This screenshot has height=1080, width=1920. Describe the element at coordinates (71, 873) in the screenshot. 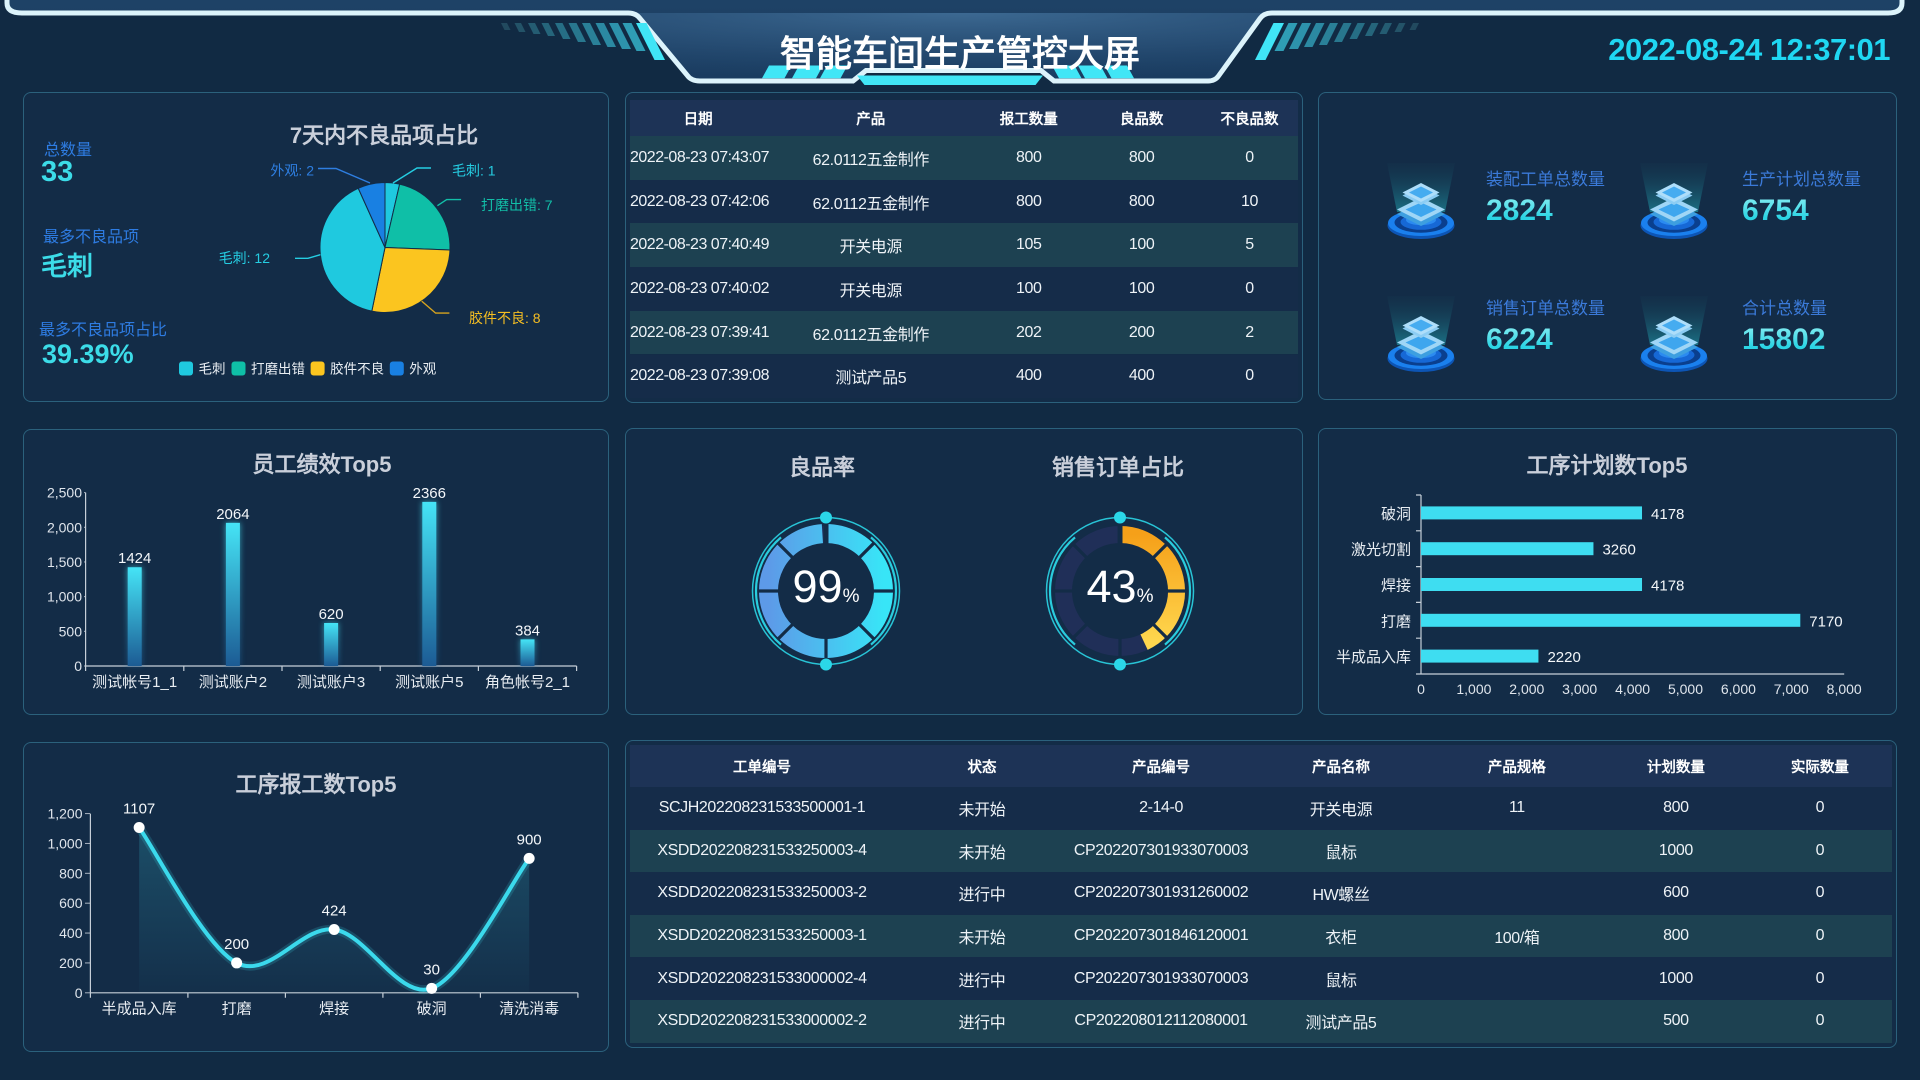

I see `svg-text: 800` at that location.